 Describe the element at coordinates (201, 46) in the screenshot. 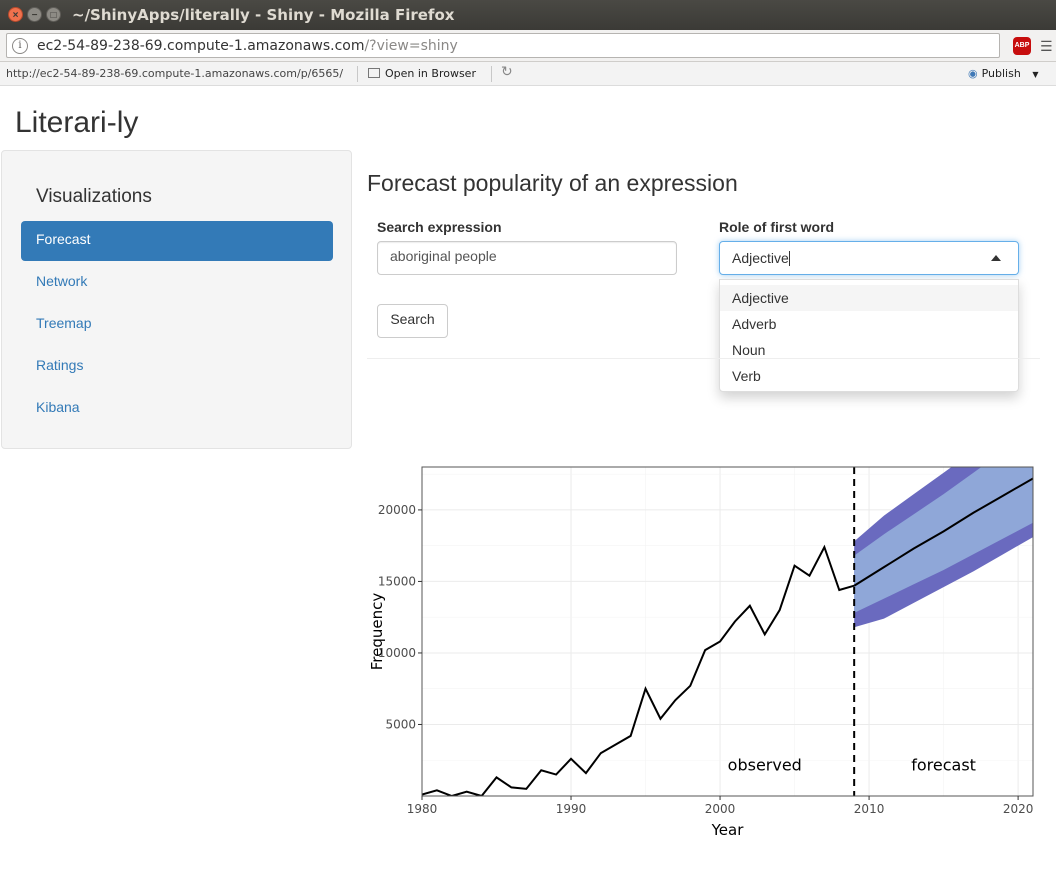

I see `url-host: ec2-54-89-238-69.compute-1.amazonaws.com` at that location.